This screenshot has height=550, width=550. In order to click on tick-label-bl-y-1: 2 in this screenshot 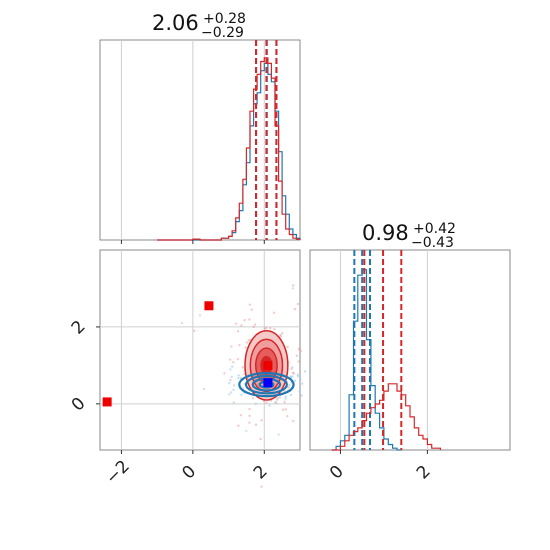, I will do `click(79, 328)`.